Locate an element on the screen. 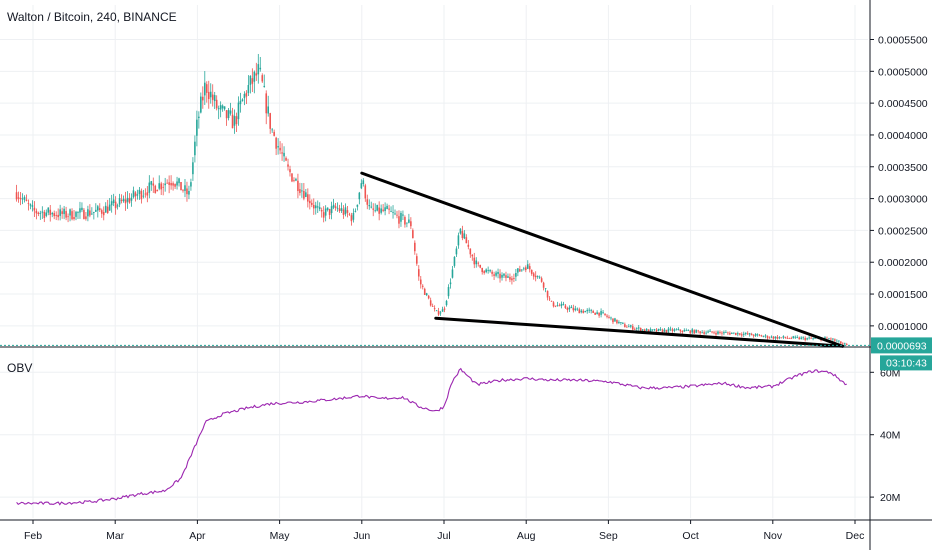  time-axis: Feb Mar Apr May Jun Jul Aug Sep Oct Nov Dec is located at coordinates (444, 531).